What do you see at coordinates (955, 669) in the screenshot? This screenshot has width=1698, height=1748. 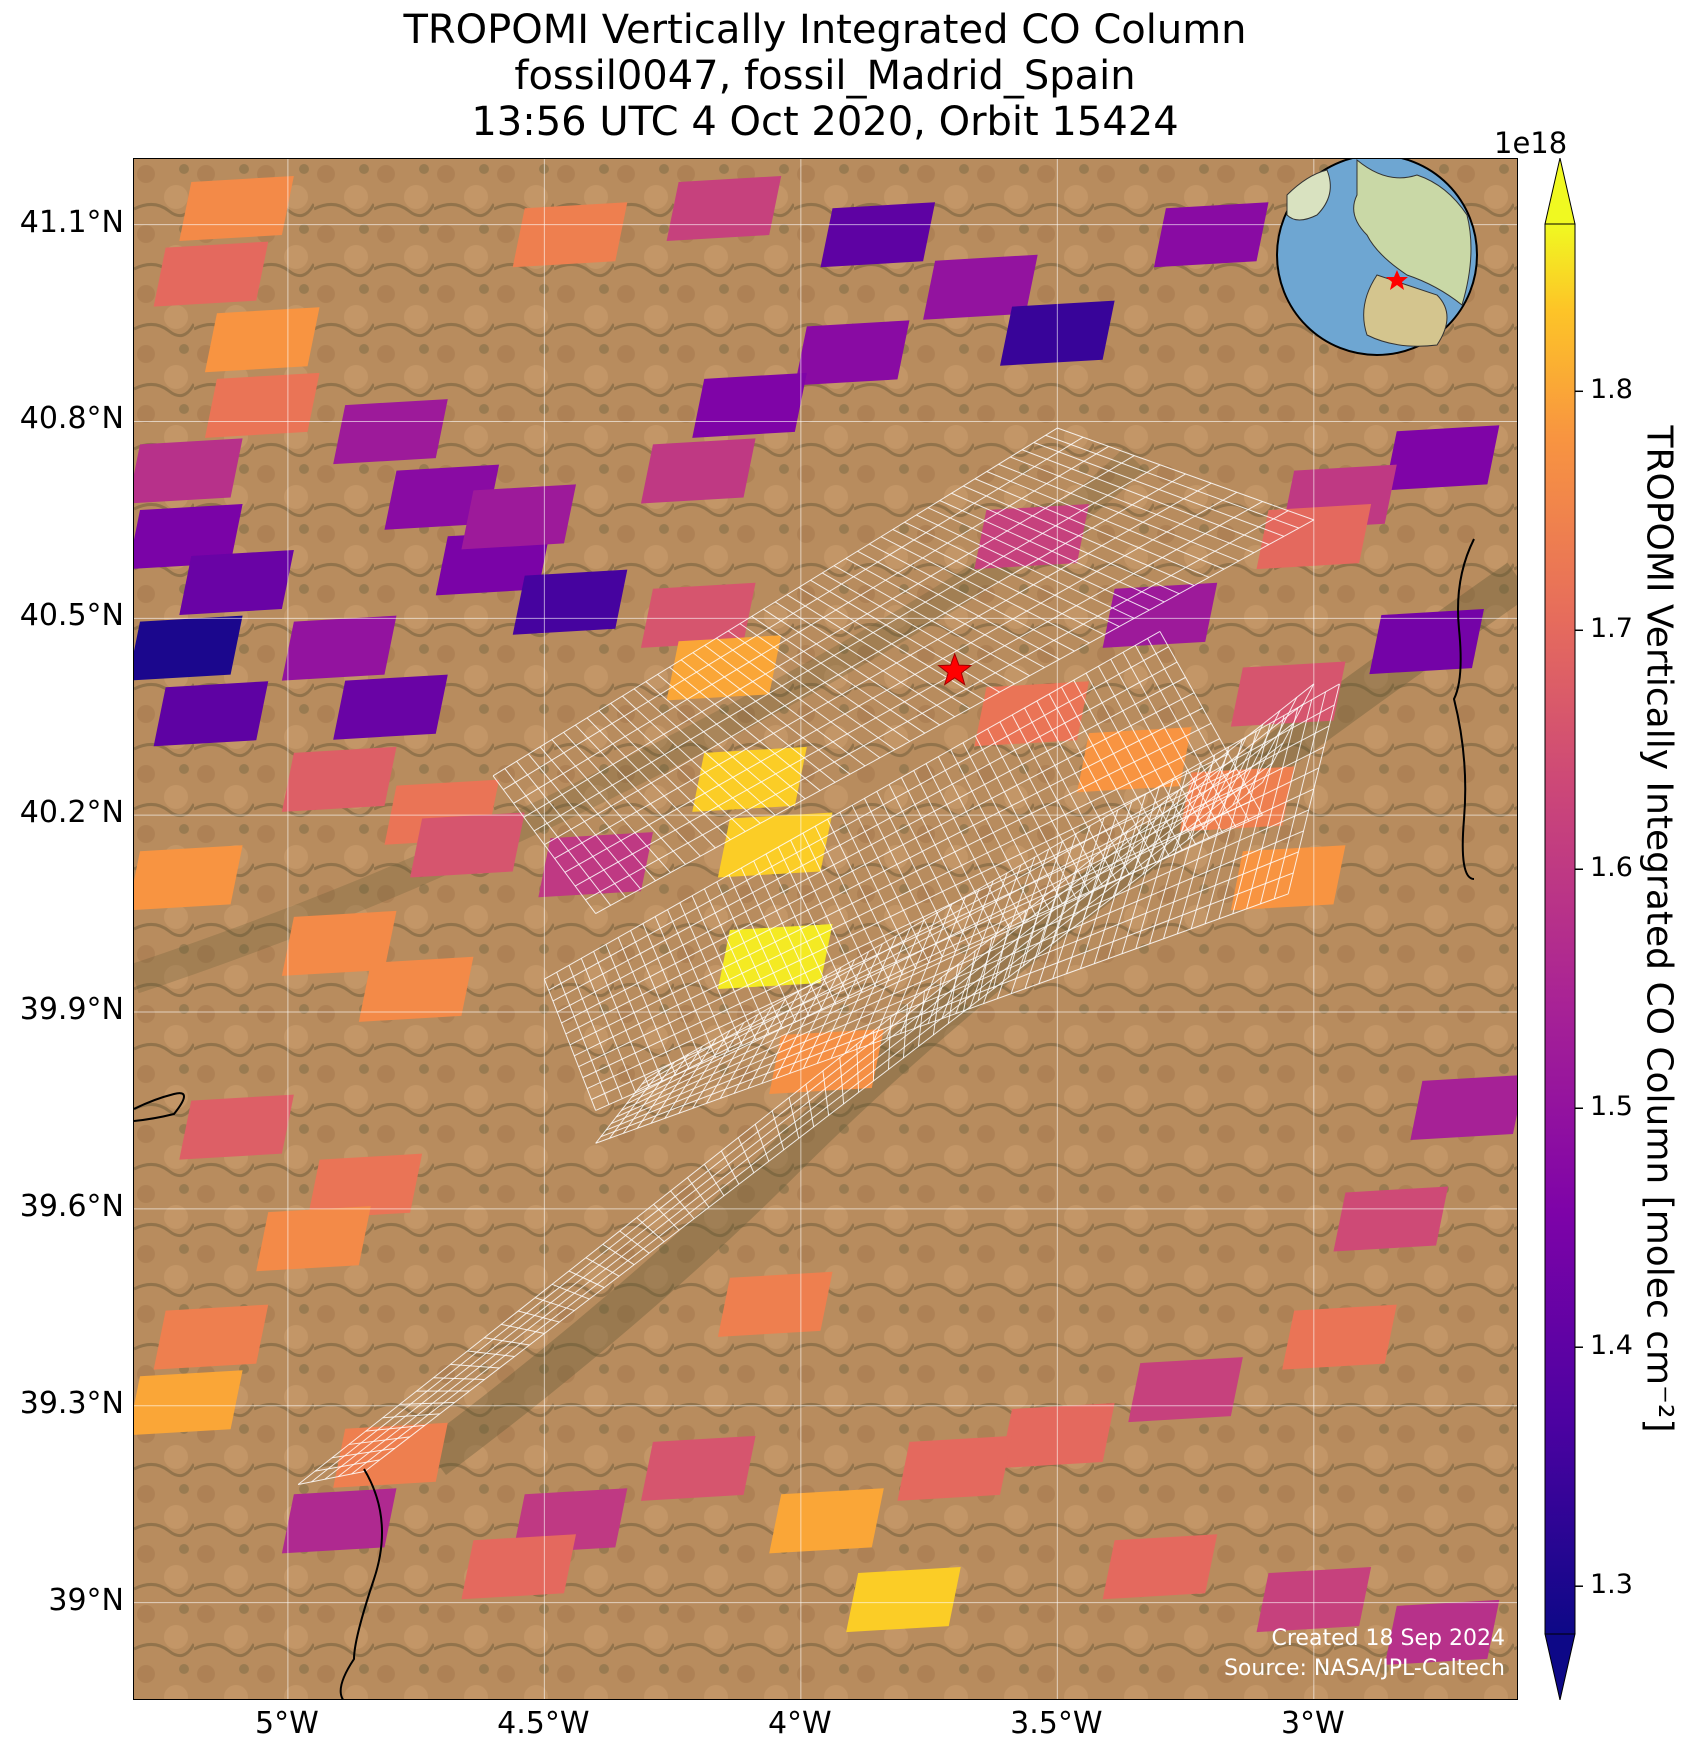 I see `target-star-icon` at bounding box center [955, 669].